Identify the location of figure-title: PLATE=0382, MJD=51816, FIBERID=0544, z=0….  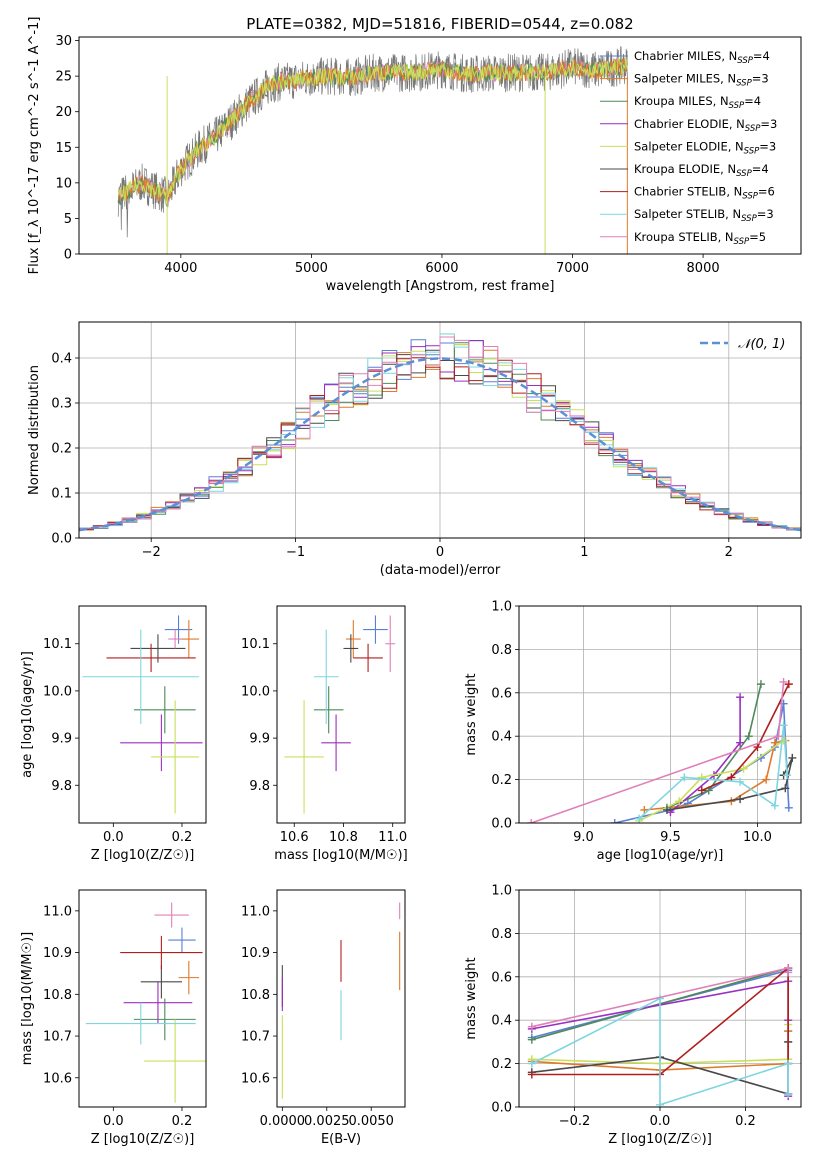
(439, 24).